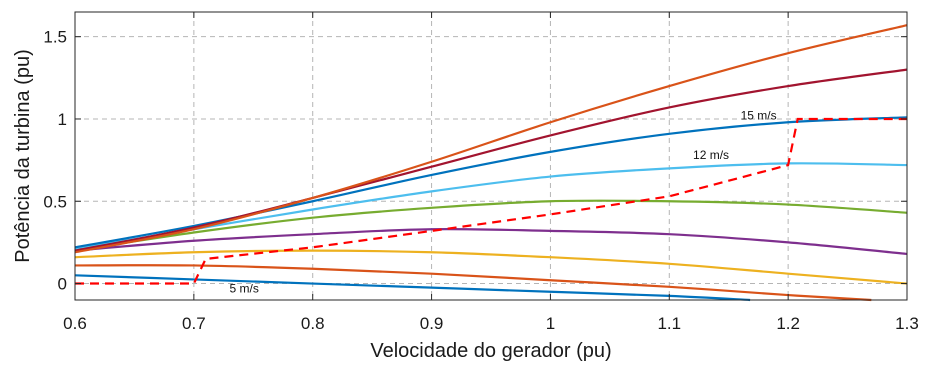 The width and height of the screenshot is (925, 367). Describe the element at coordinates (244, 288) in the screenshot. I see `annotation-label: 5 m/s` at that location.